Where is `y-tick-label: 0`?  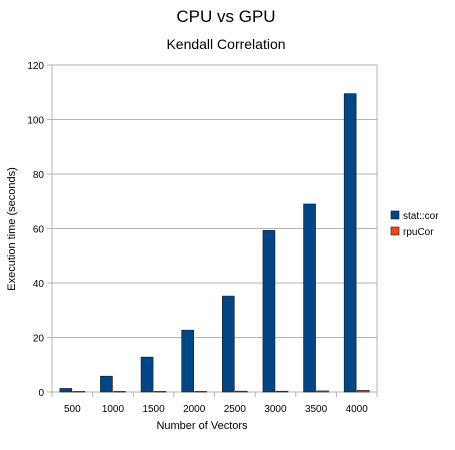
y-tick-label: 0 is located at coordinates (41, 393).